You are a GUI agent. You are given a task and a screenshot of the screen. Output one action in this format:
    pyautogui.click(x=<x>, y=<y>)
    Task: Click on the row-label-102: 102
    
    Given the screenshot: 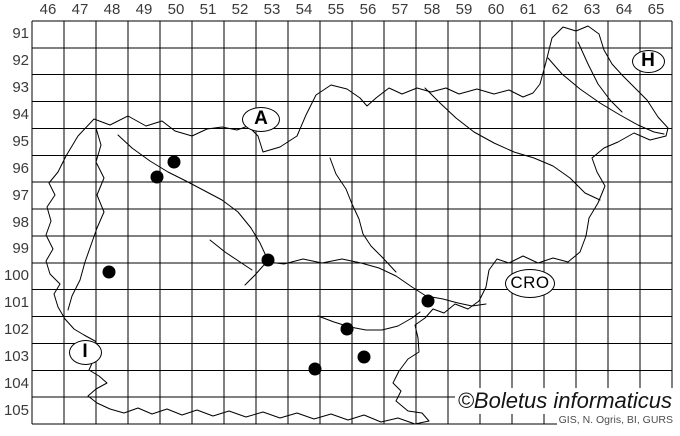 What is the action you would take?
    pyautogui.click(x=16, y=329)
    